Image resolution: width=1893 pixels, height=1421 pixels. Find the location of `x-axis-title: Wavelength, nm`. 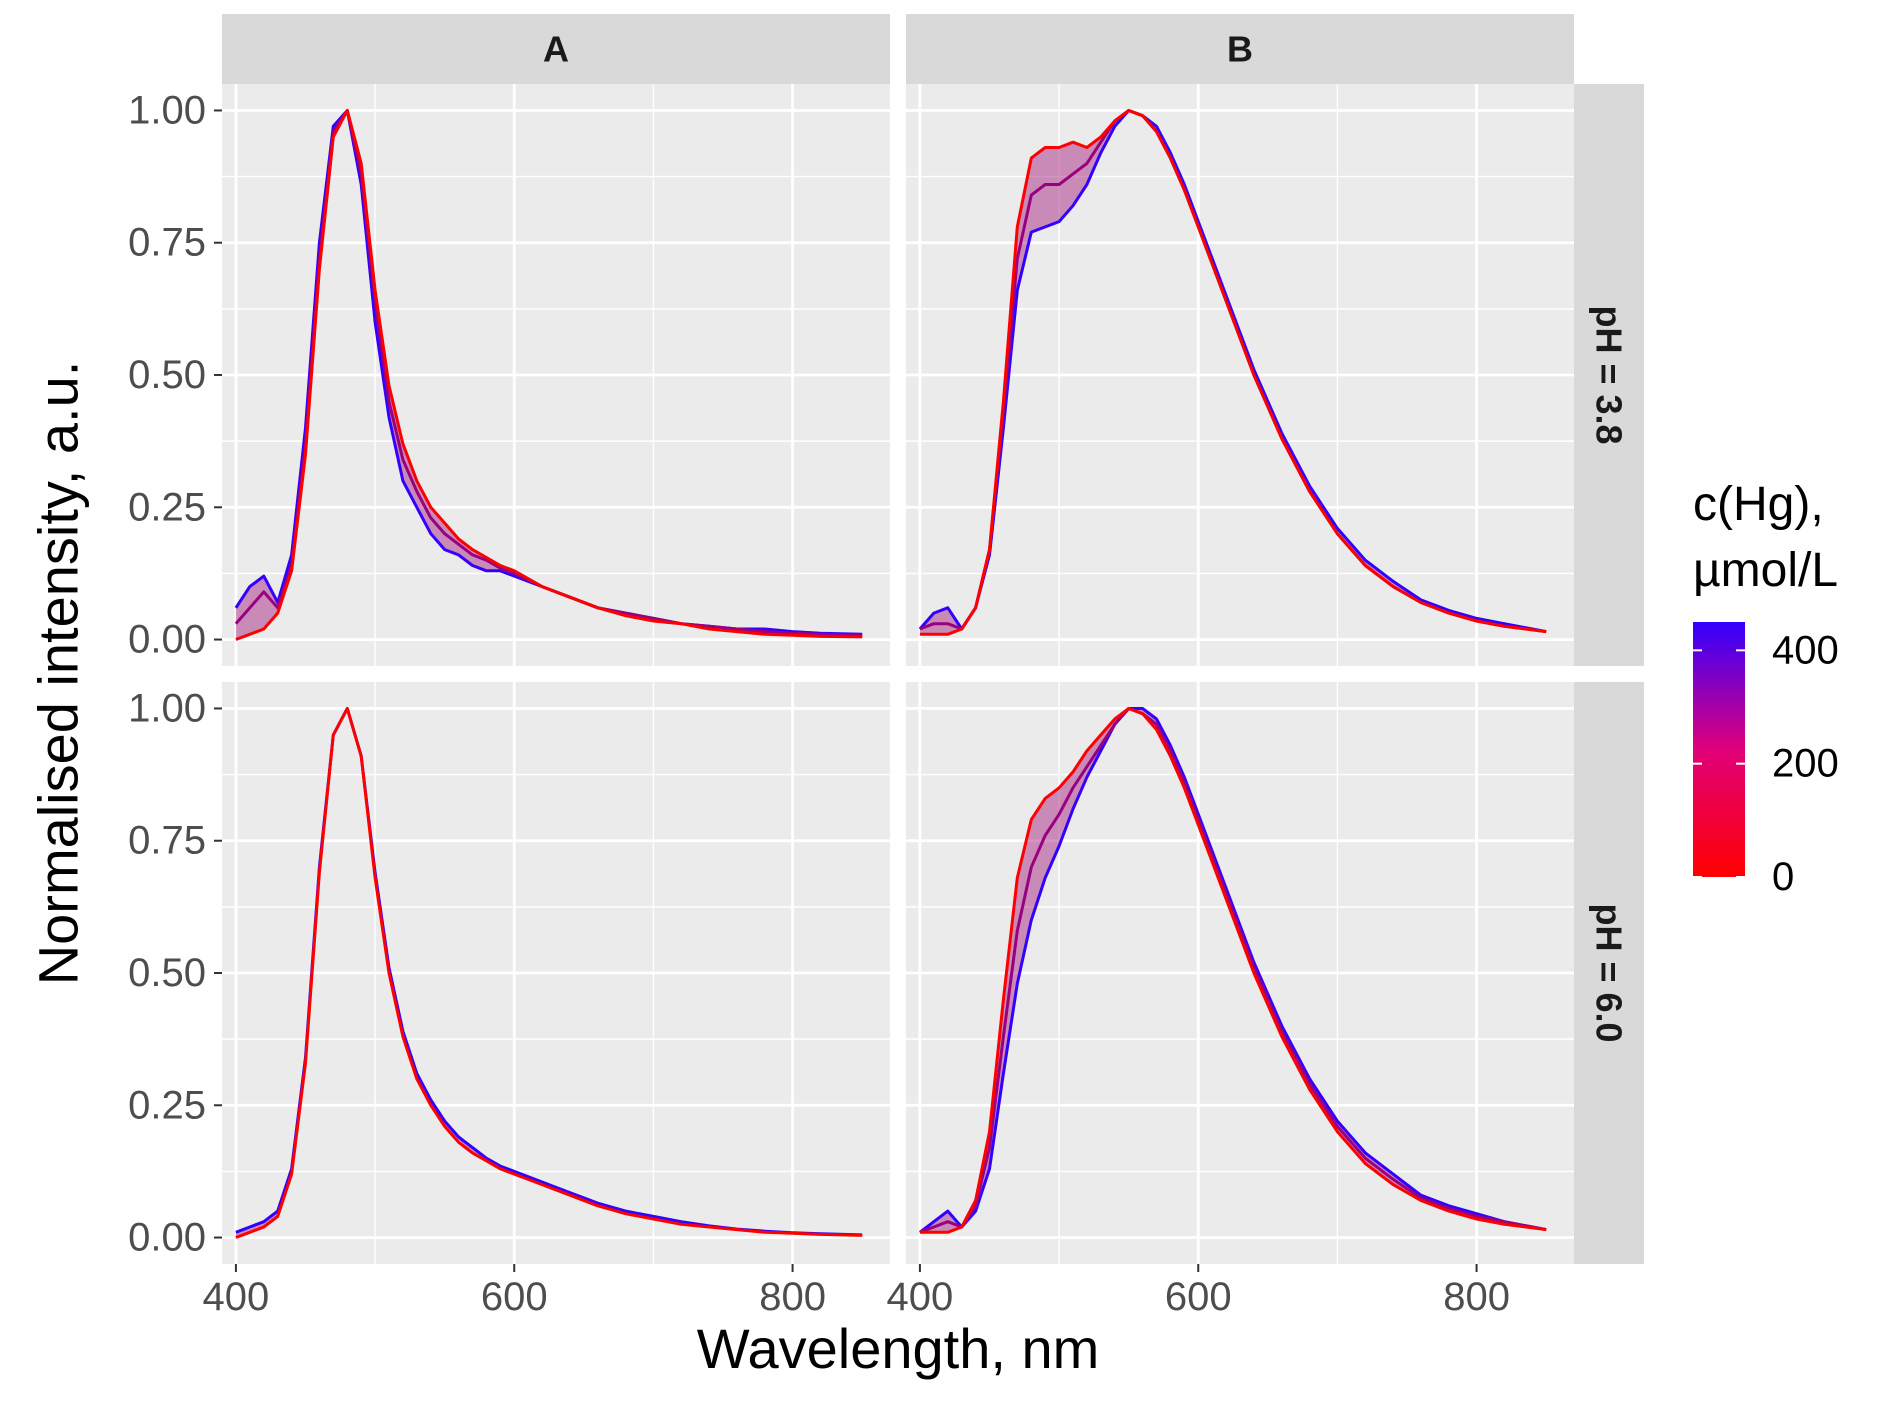

x-axis-title: Wavelength, nm is located at coordinates (898, 1348).